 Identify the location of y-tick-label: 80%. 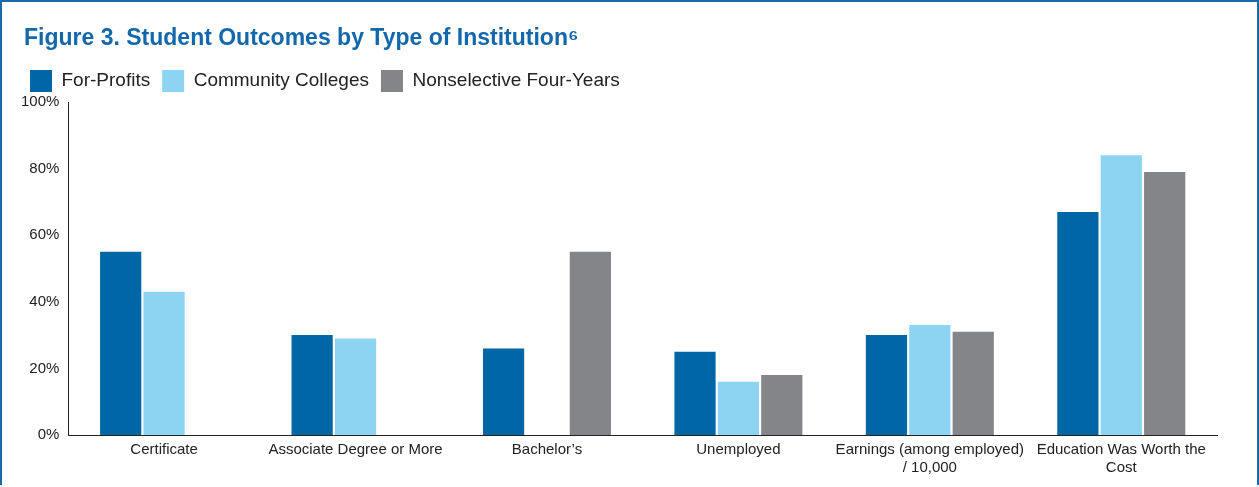
(44, 167).